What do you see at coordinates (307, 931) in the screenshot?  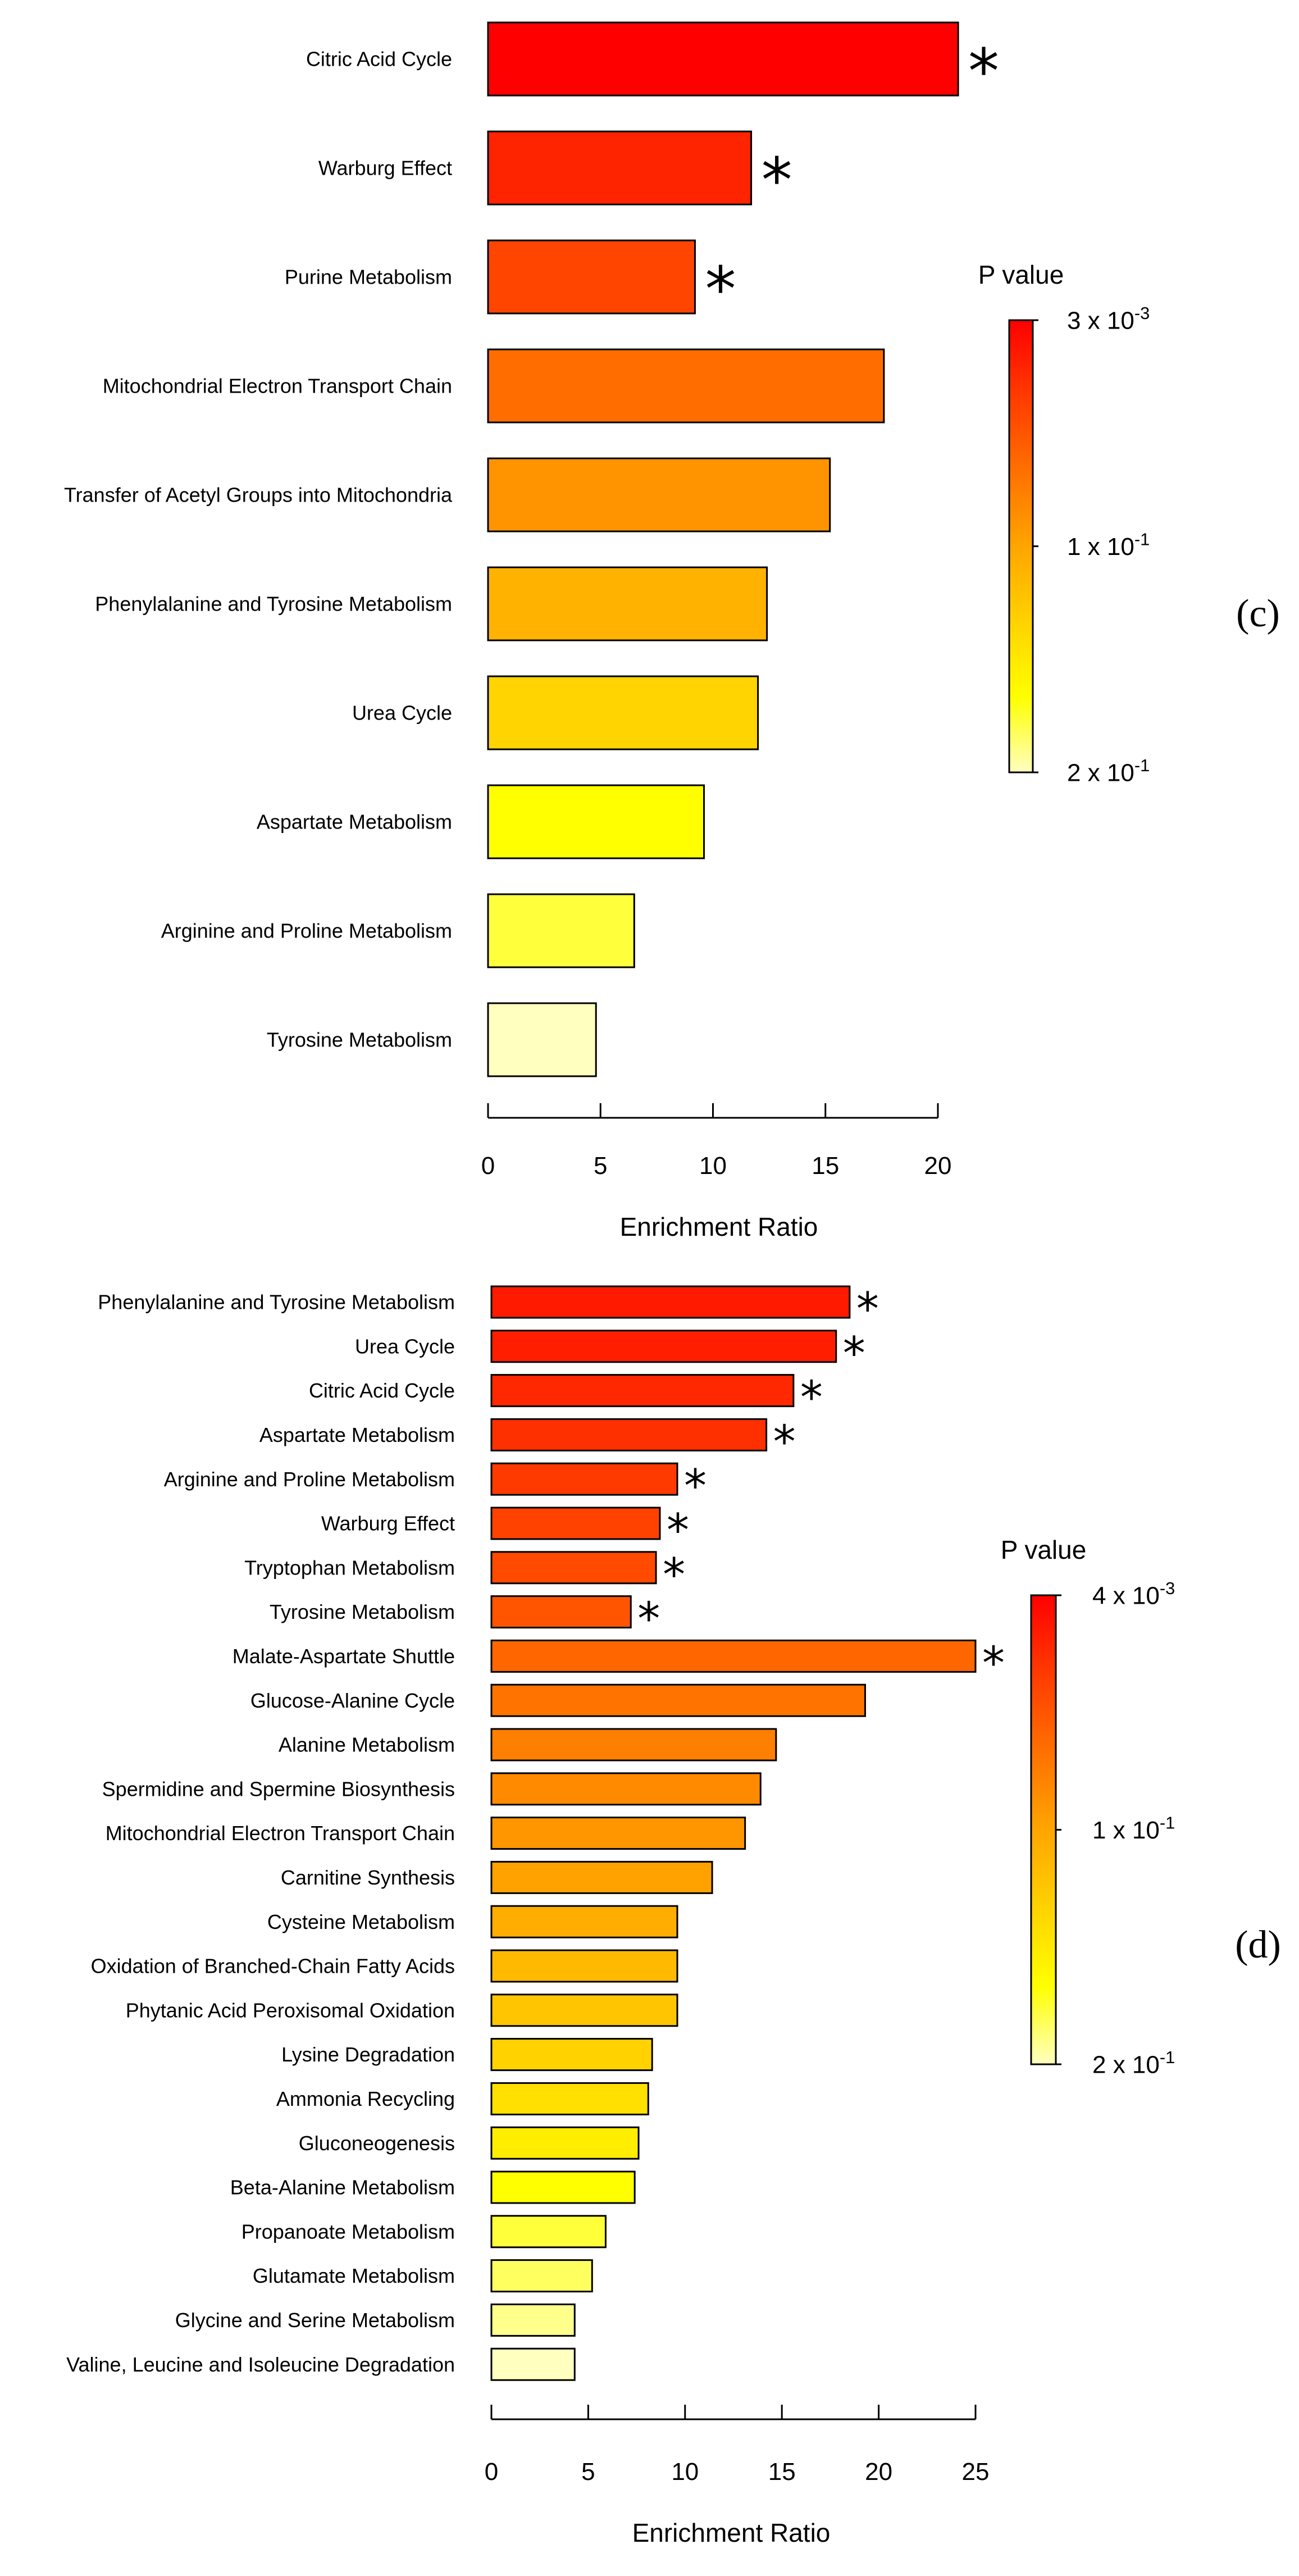 I see `panel-c-category-label: Arginine and Proline Metabolism` at bounding box center [307, 931].